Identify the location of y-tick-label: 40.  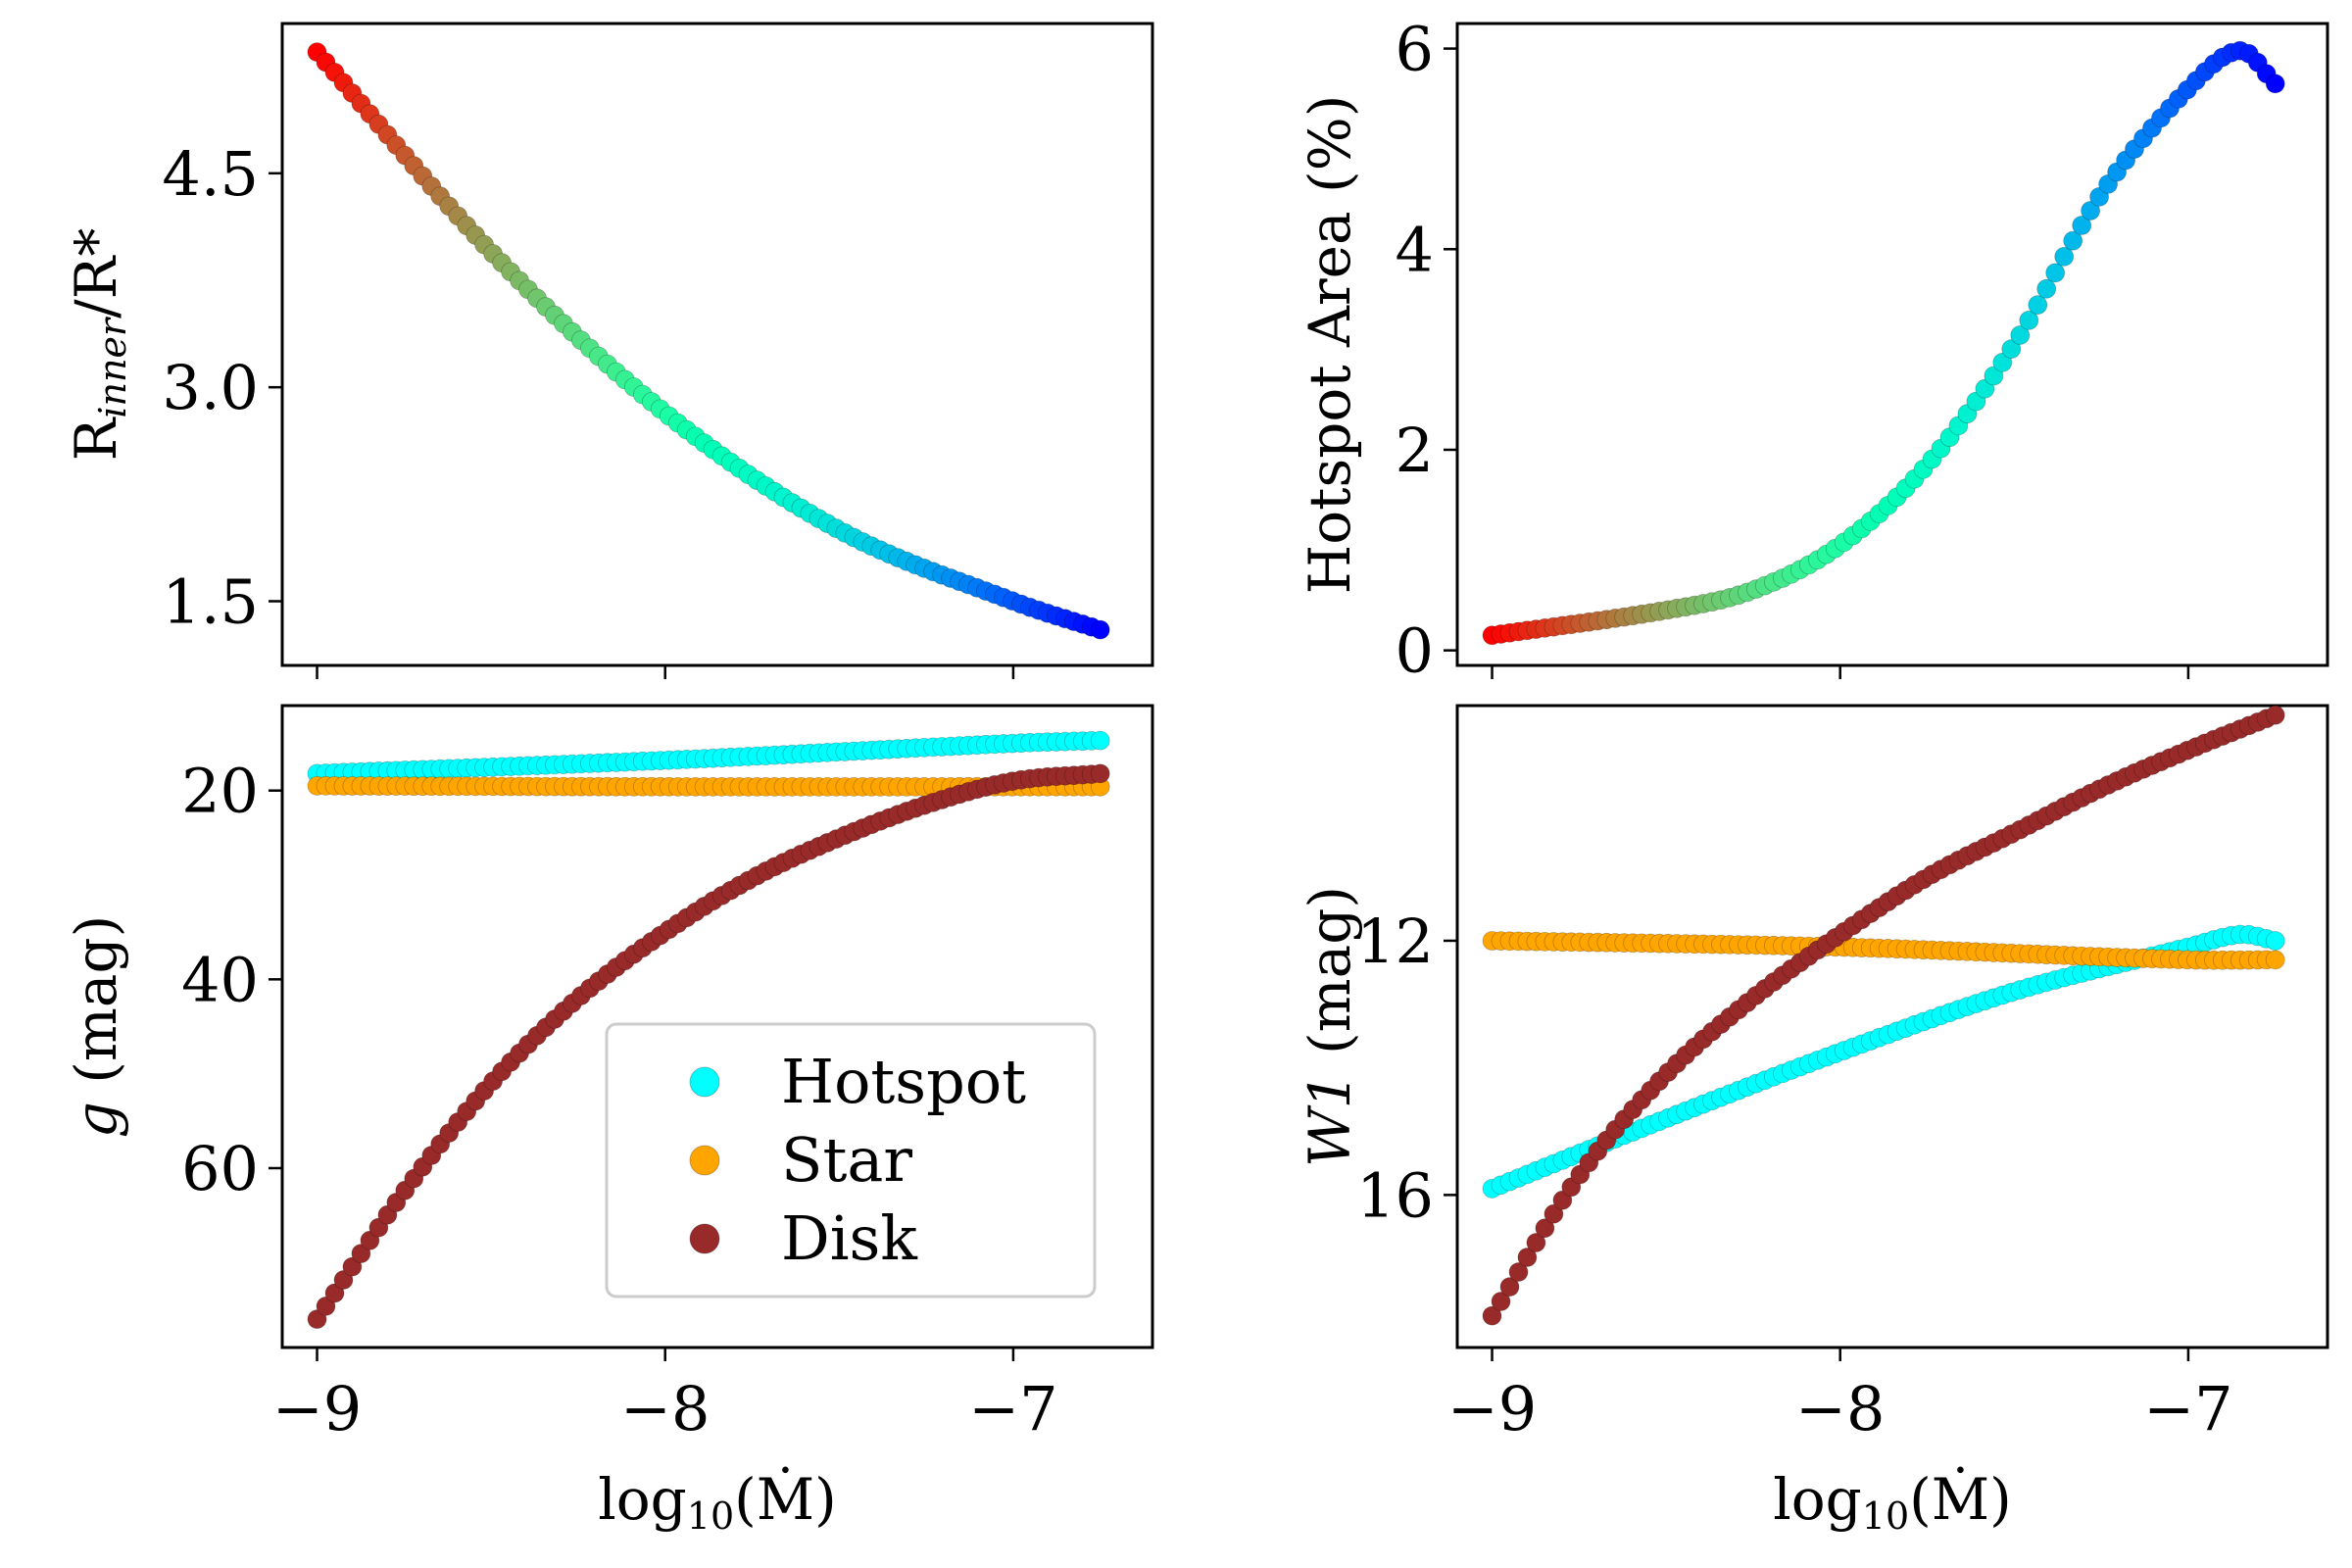
(220, 979).